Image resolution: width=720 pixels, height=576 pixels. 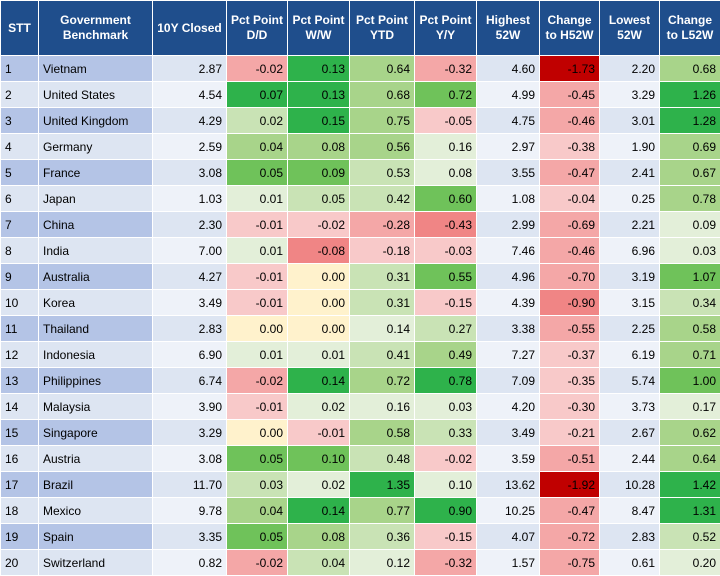 What do you see at coordinates (445, 510) in the screenshot?
I see `cell-pct-point-yy: 0.90` at bounding box center [445, 510].